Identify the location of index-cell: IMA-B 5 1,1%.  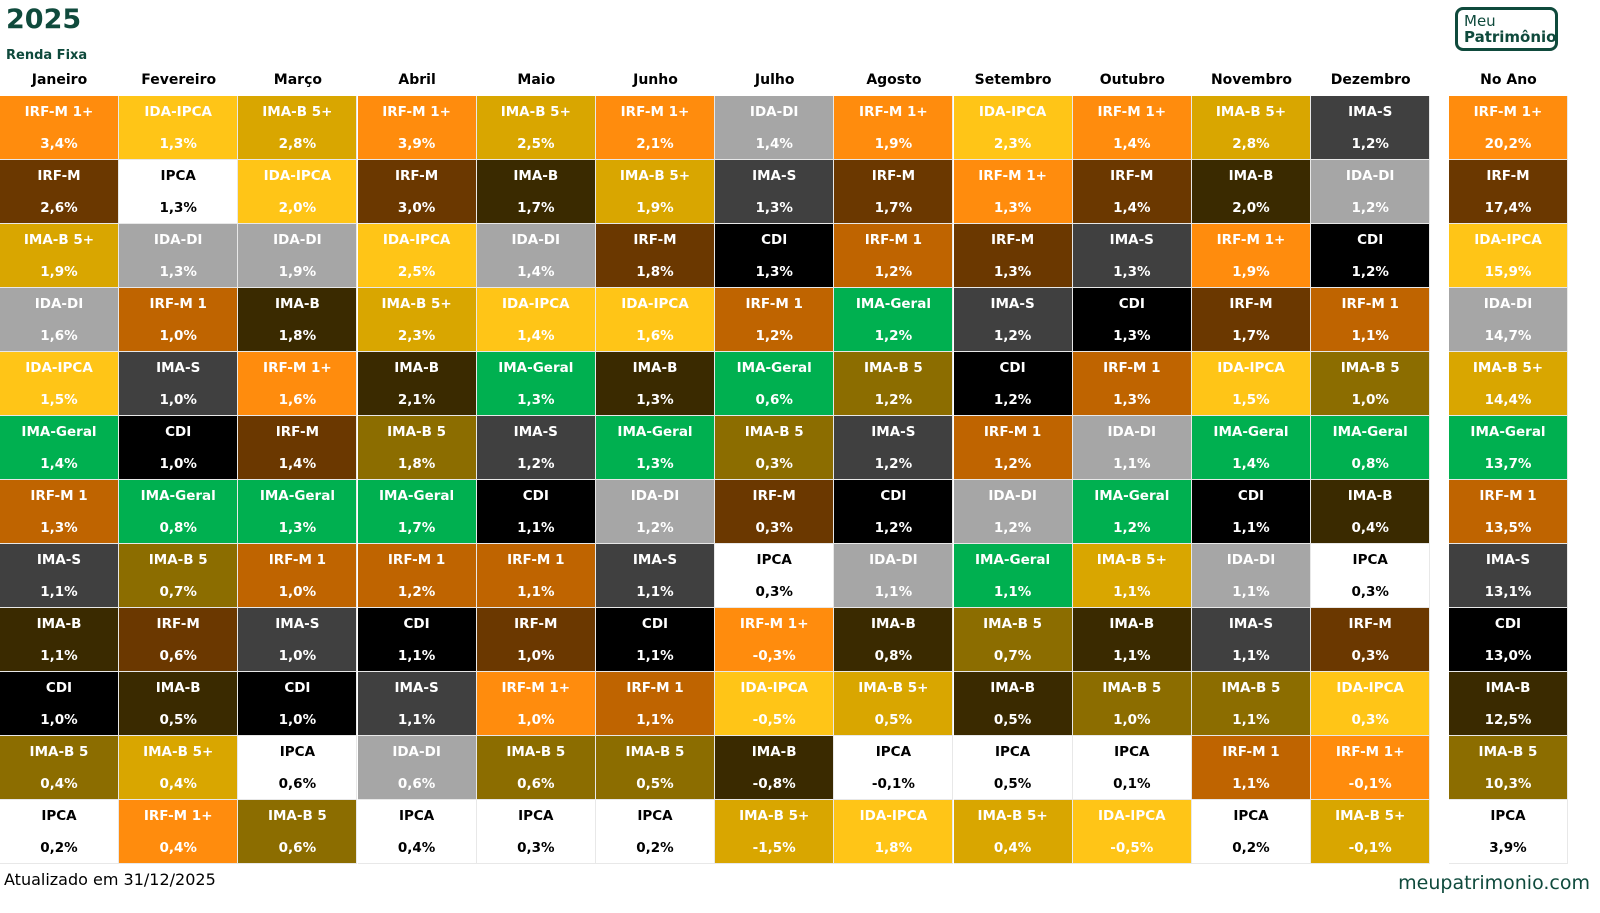
(1251, 704).